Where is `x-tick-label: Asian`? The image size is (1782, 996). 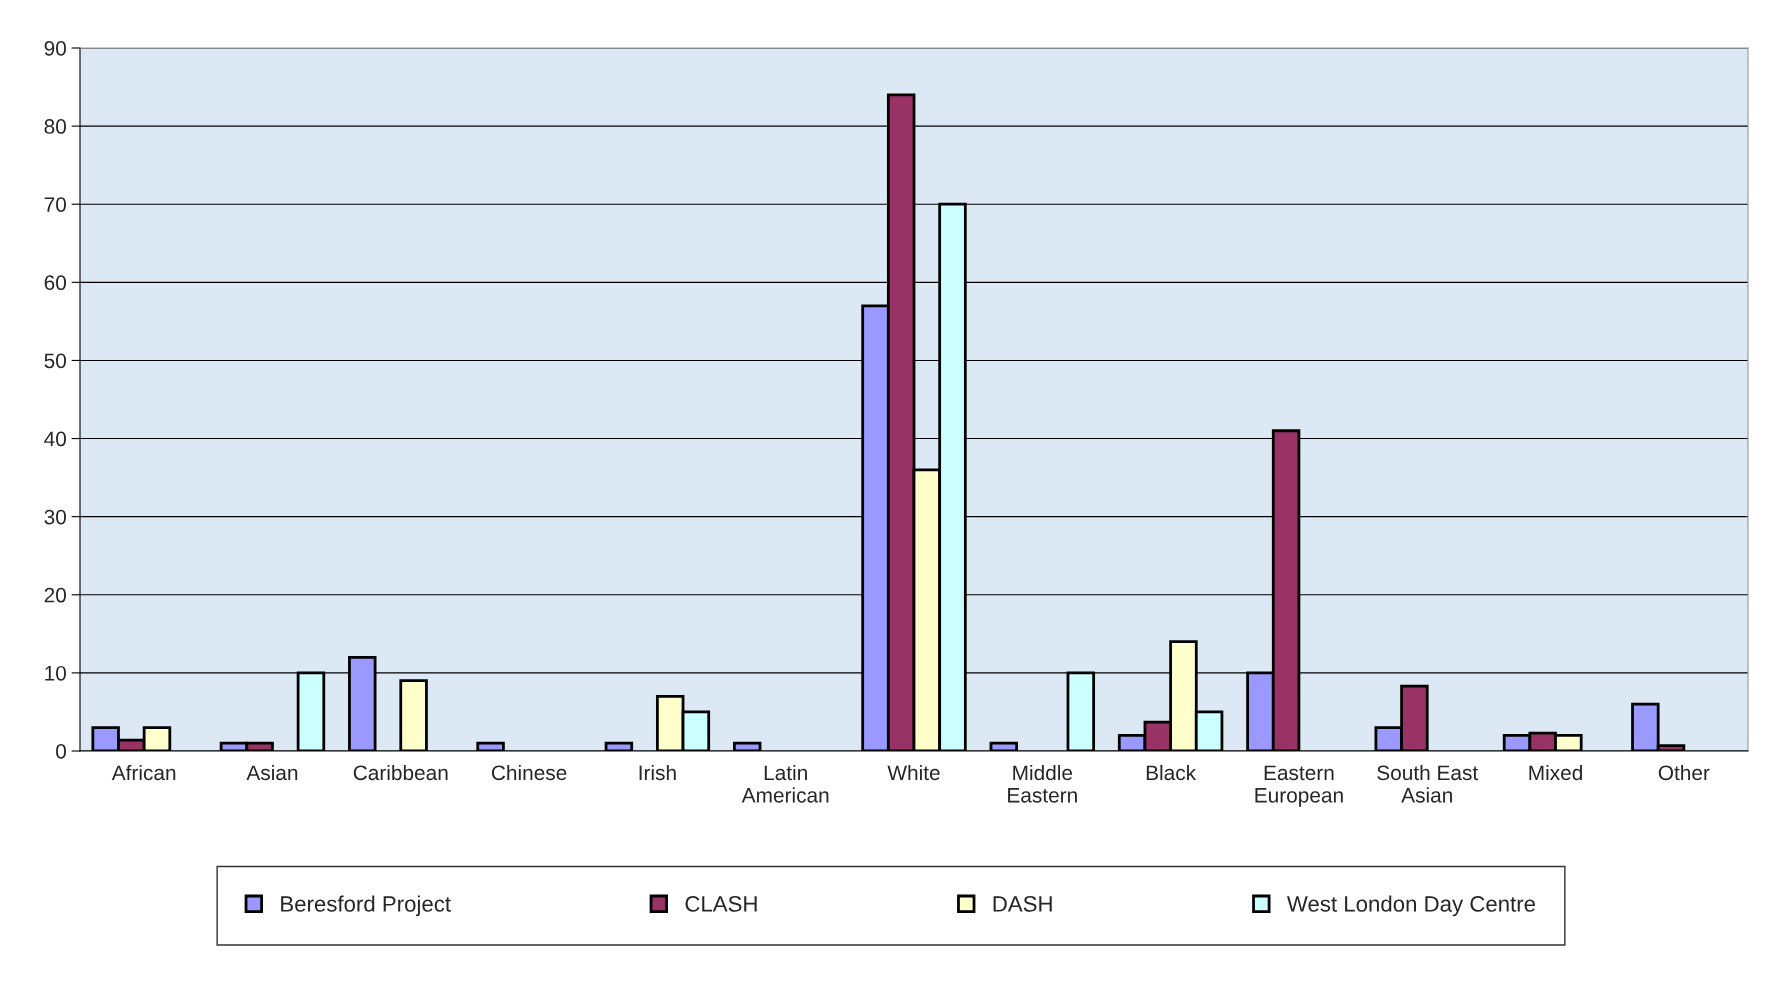
x-tick-label: Asian is located at coordinates (272, 772).